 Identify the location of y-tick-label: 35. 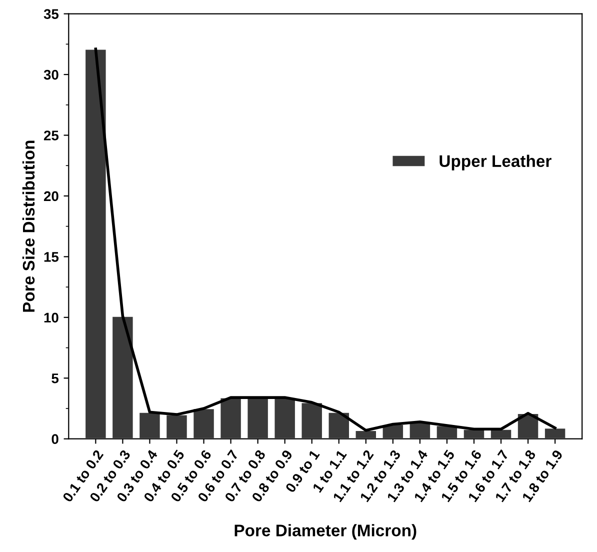
(51, 14).